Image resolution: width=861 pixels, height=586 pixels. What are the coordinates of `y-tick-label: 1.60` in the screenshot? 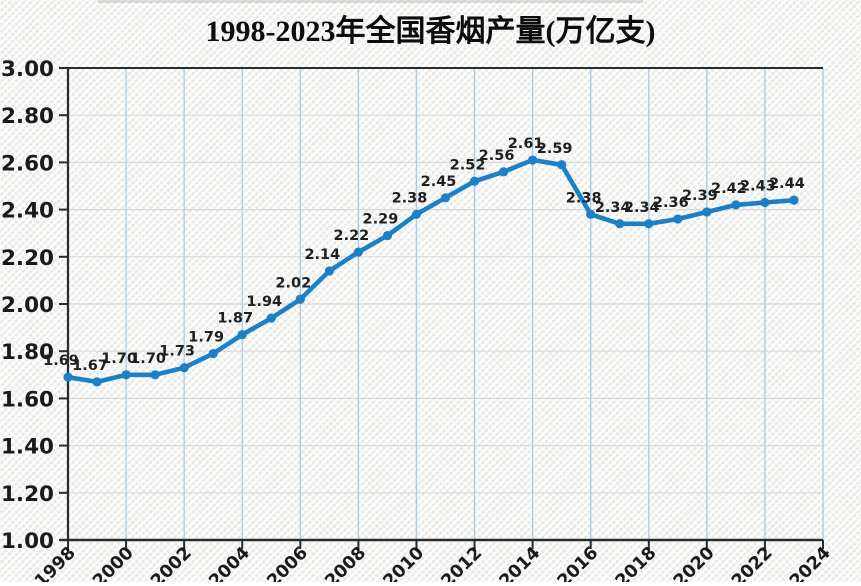 It's located at (27, 399).